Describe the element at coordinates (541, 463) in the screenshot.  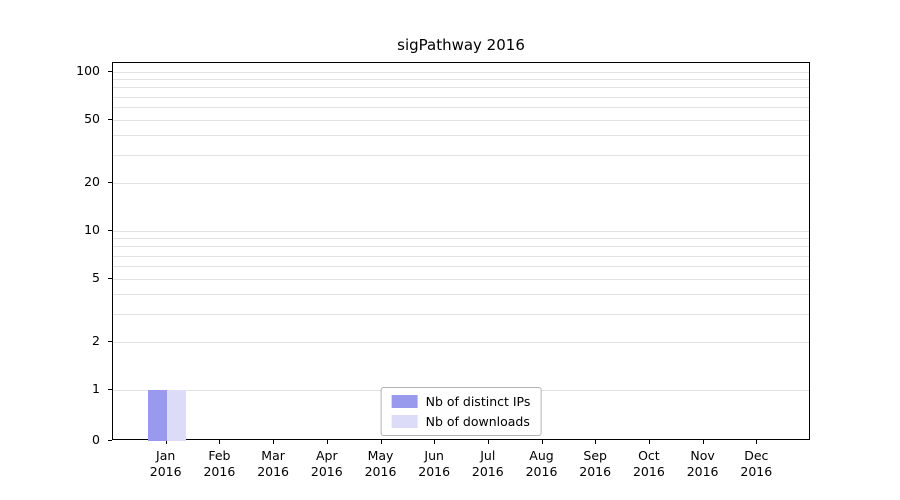
I see `x-axis-tick-label: Aug 2016` at that location.